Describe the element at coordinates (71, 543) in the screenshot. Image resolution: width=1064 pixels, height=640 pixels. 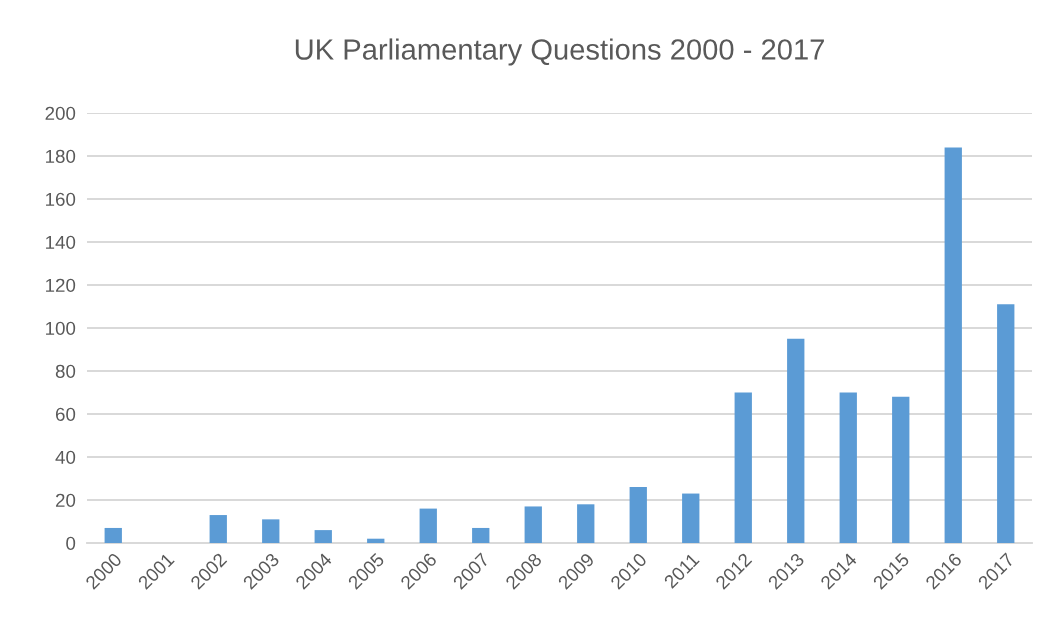
I see `y-tick-label: 0` at that location.